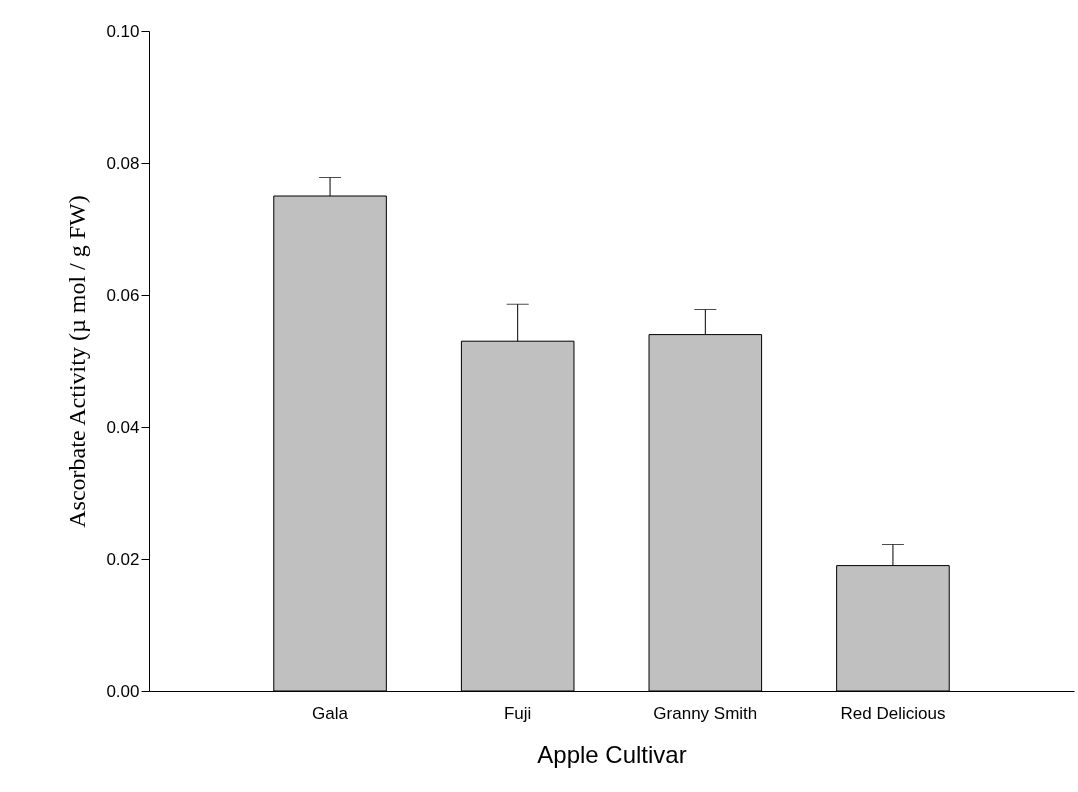 The width and height of the screenshot is (1078, 792). Describe the element at coordinates (123, 427) in the screenshot. I see `y-tick-label: 0.04` at that location.